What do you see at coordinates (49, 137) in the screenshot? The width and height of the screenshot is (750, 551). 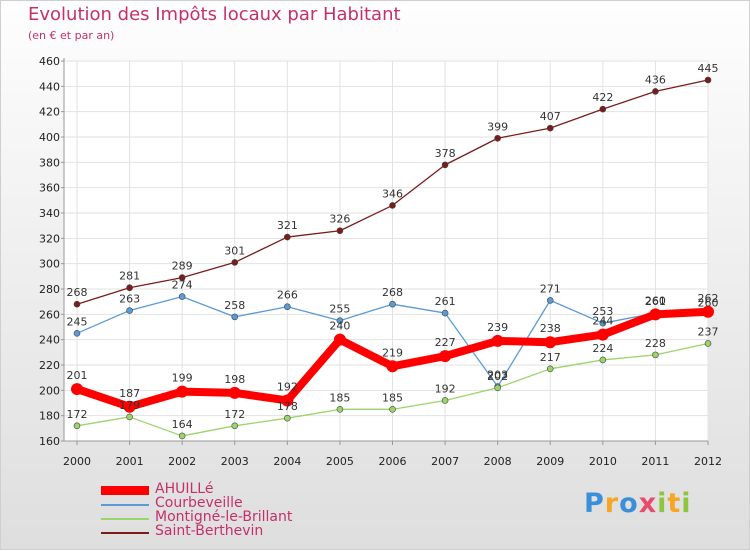 I see `y-tick-label: 400` at bounding box center [49, 137].